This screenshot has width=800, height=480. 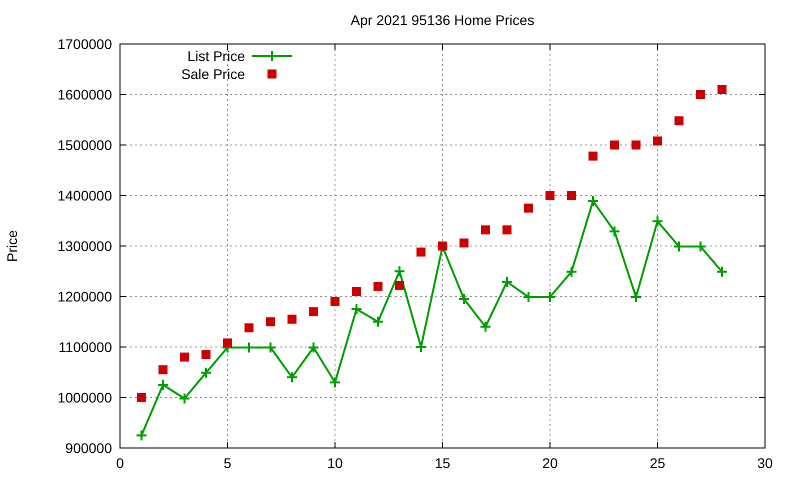 What do you see at coordinates (442, 463) in the screenshot?
I see `x-tick-label: 15` at bounding box center [442, 463].